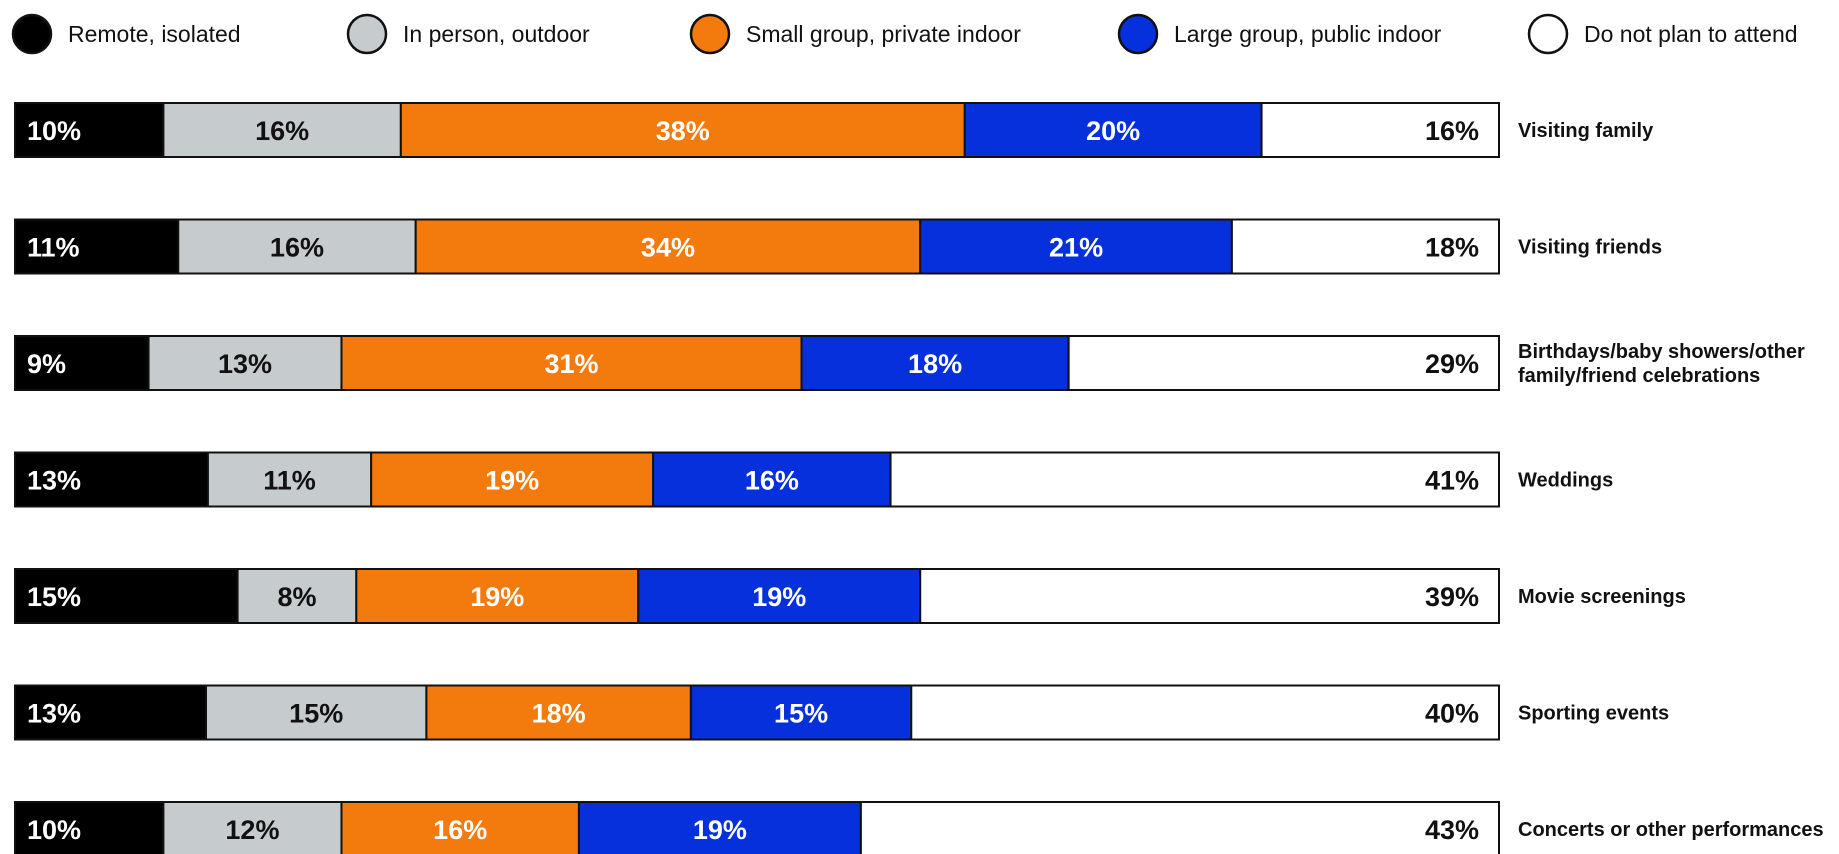 The width and height of the screenshot is (1839, 854). Describe the element at coordinates (1308, 34) in the screenshot. I see `legend-label: Large group, public indoor` at that location.